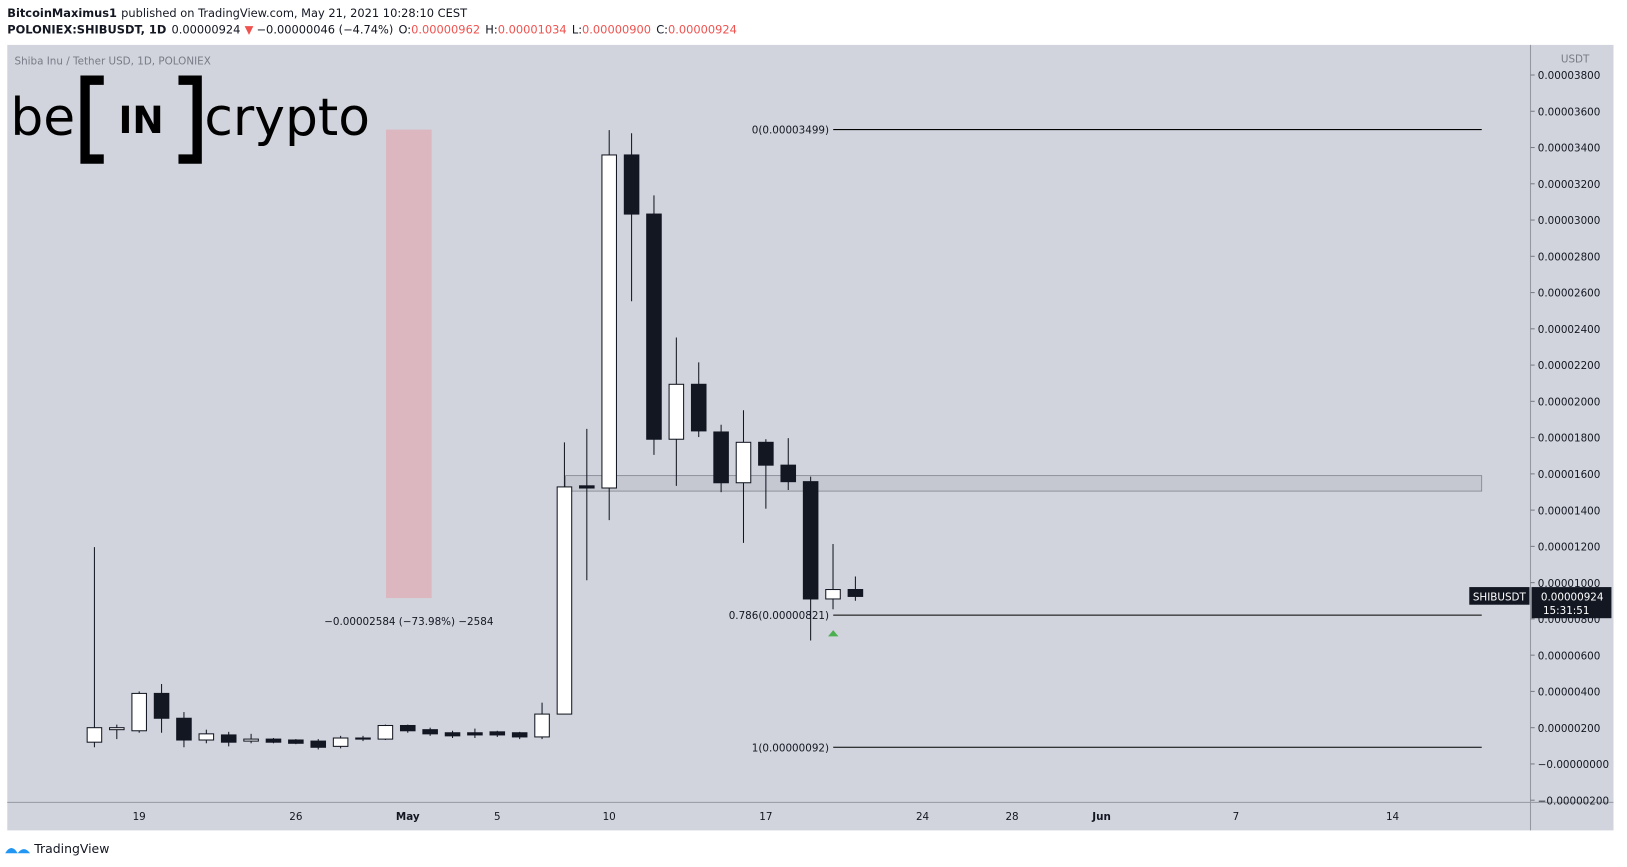 This screenshot has height=867, width=1627. I want to click on symbol-label-box, so click(1499, 596).